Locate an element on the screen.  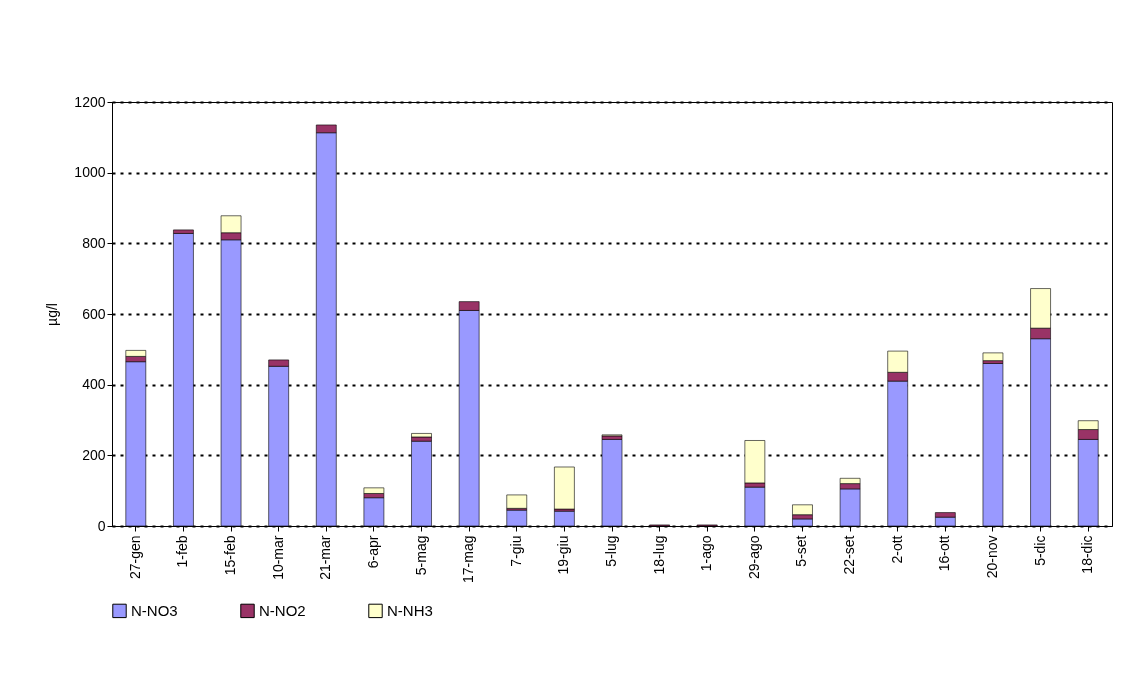
x-tick-label: 5-lug is located at coordinates (611, 551).